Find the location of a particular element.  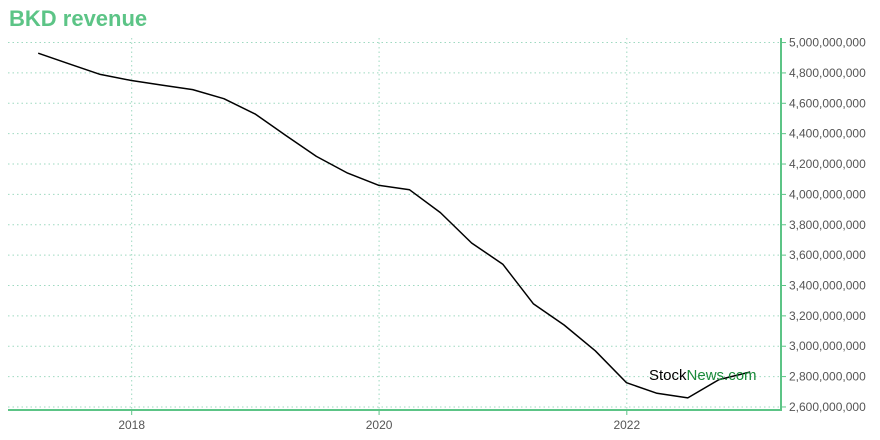

x-tick-label: 2020 is located at coordinates (379, 425).